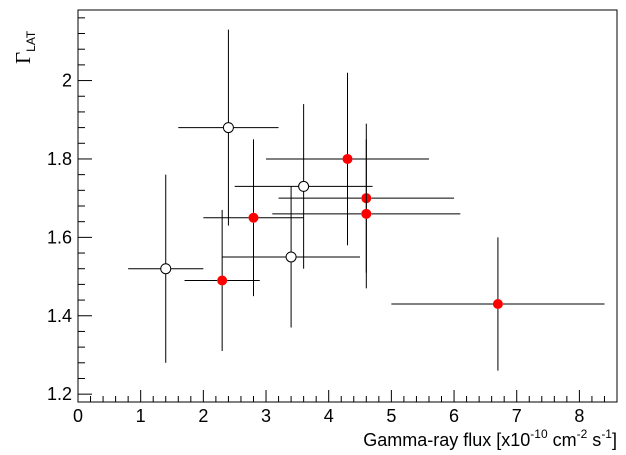 This screenshot has height=455, width=626. What do you see at coordinates (141, 416) in the screenshot?
I see `x-tick-label: 1` at bounding box center [141, 416].